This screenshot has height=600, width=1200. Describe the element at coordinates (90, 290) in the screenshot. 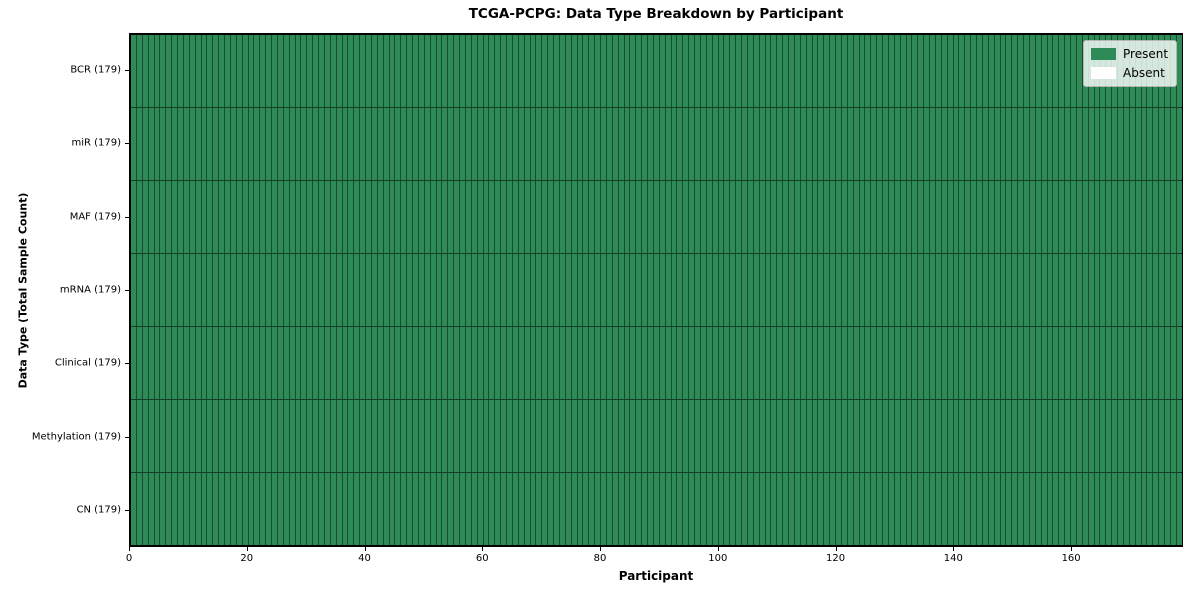

I see `y-tick-label: mRNA (179)` at that location.